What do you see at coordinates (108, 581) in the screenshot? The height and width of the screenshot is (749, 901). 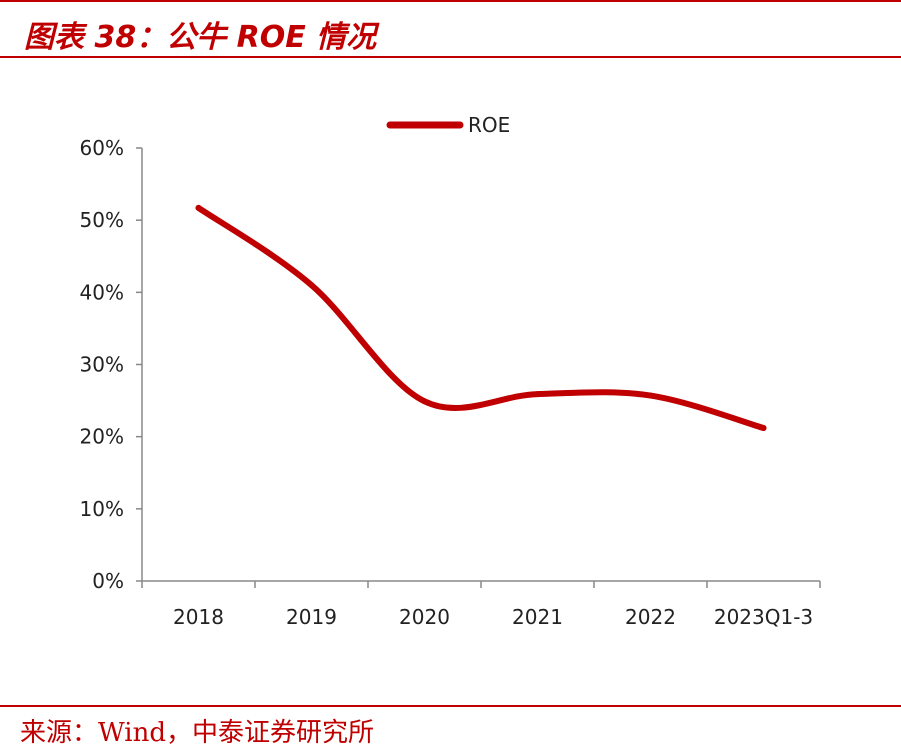 I see `y-tick-label: 0%` at bounding box center [108, 581].